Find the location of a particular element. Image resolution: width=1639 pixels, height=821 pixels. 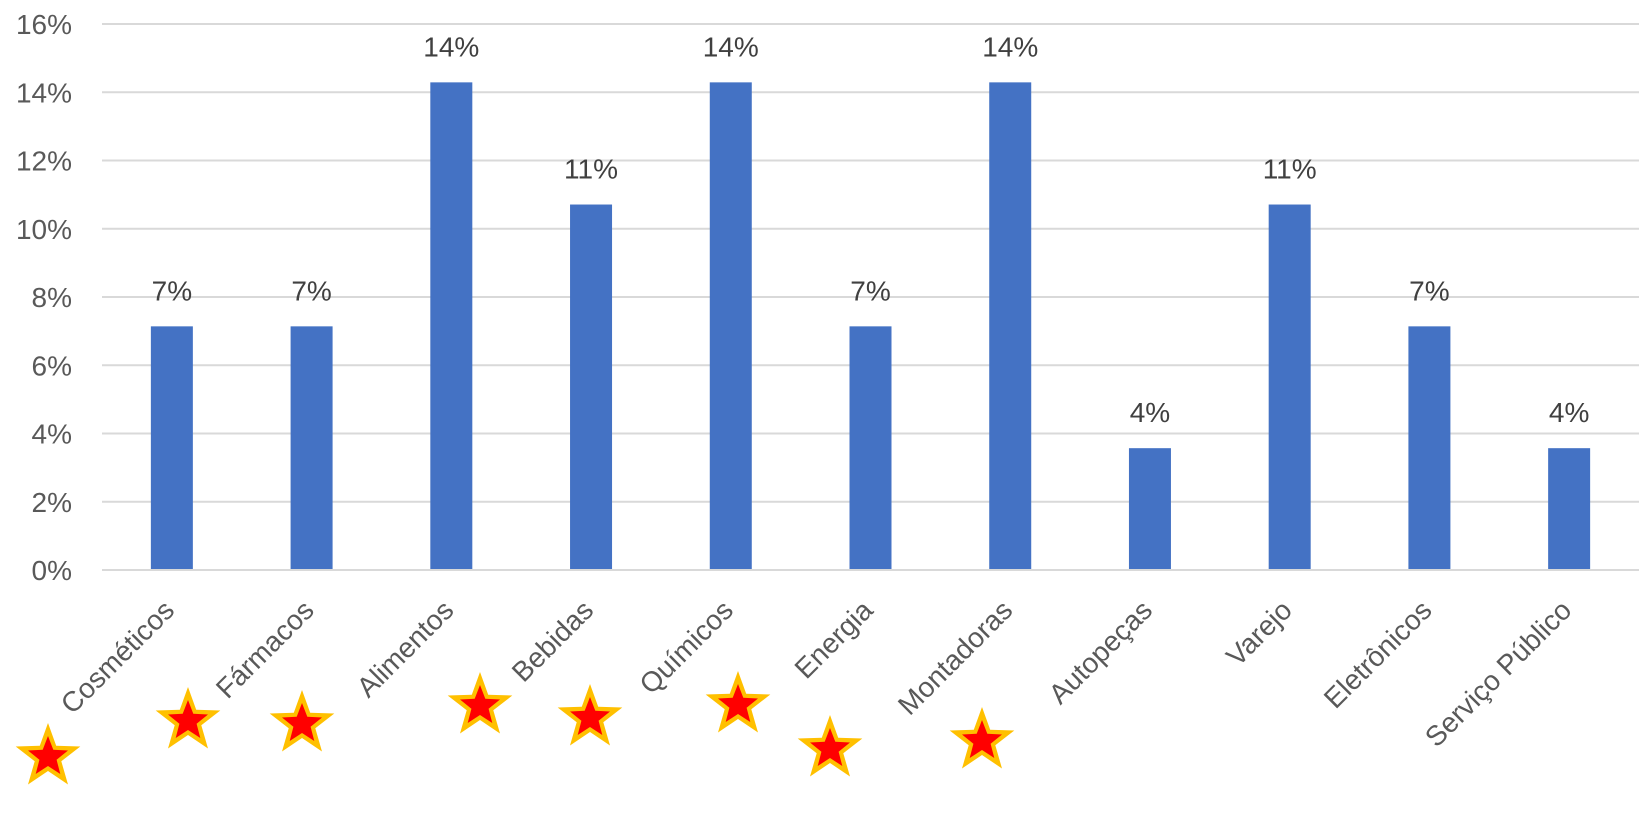

y-tick-label: 4% is located at coordinates (52, 434).